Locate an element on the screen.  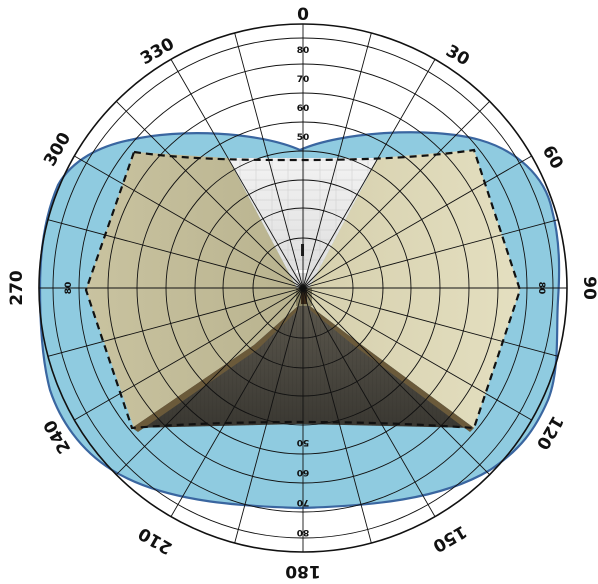
ring-label-top-80: 80 is located at coordinates (303, 51).